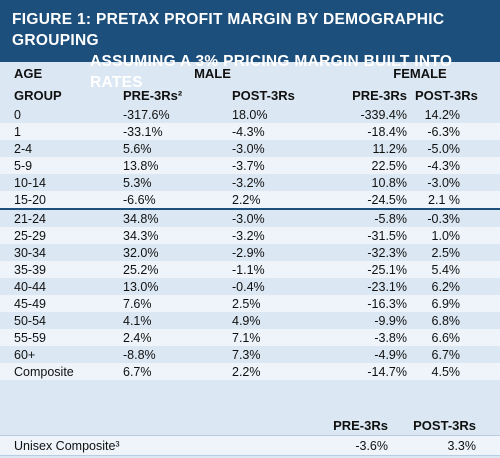 The width and height of the screenshot is (500, 458). Describe the element at coordinates (137, 303) in the screenshot. I see `value-cell: 7.6%` at that location.